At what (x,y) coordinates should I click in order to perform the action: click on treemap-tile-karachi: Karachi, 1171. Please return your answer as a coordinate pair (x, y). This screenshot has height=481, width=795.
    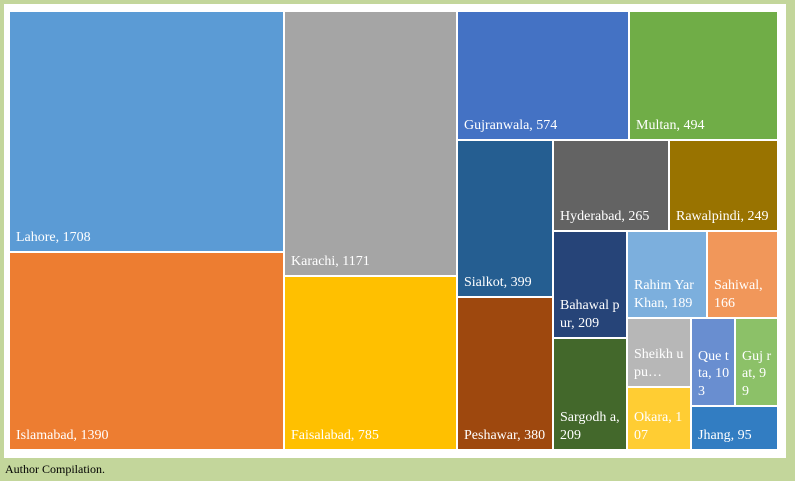
    Looking at the image, I should click on (370, 143).